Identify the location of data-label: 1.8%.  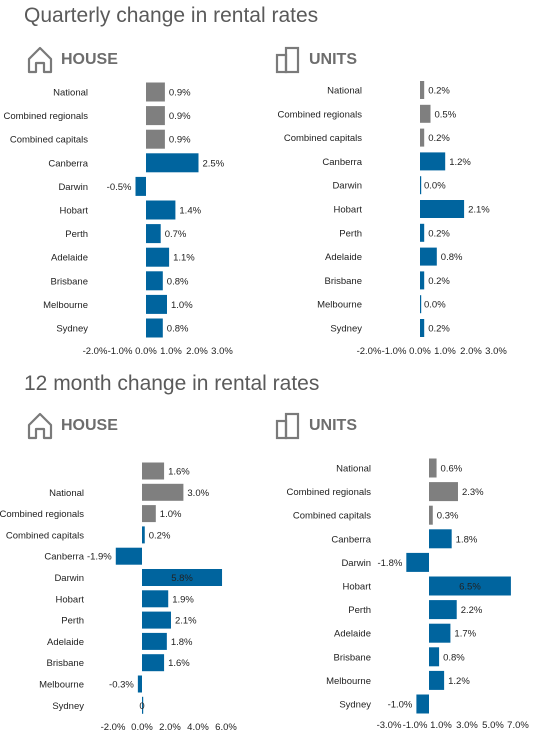
(182, 642).